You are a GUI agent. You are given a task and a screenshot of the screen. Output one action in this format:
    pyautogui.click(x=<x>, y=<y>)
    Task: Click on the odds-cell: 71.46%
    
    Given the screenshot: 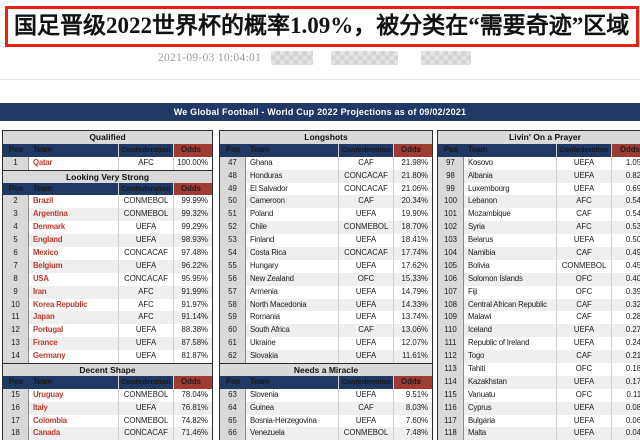 What is the action you would take?
    pyautogui.click(x=193, y=433)
    